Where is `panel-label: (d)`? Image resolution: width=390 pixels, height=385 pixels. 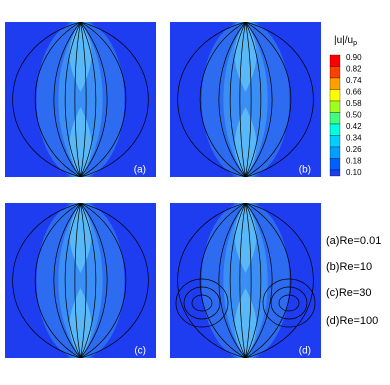
panel-label: (d) is located at coordinates (305, 351).